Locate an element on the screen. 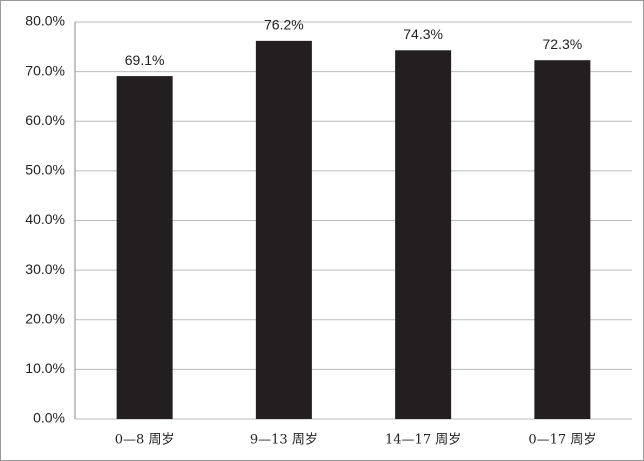 The width and height of the screenshot is (644, 461). y-tick-label: 80.0% is located at coordinates (45, 21).